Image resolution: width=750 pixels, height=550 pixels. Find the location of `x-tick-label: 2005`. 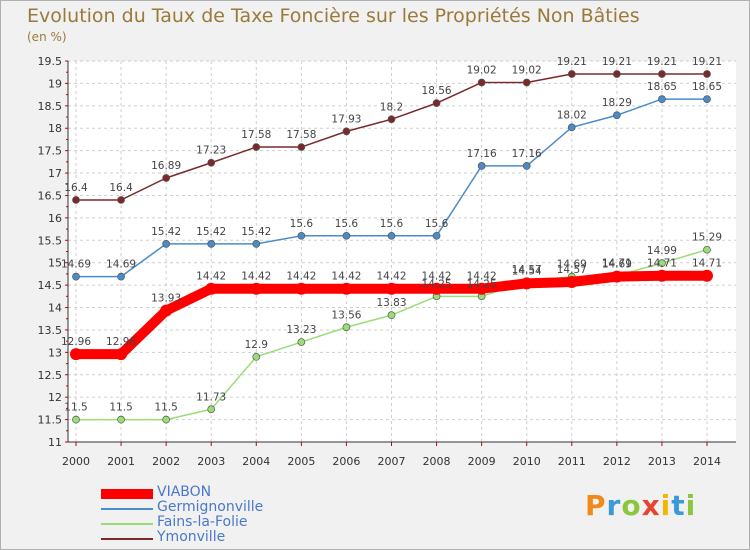

x-tick-label: 2005 is located at coordinates (301, 461).